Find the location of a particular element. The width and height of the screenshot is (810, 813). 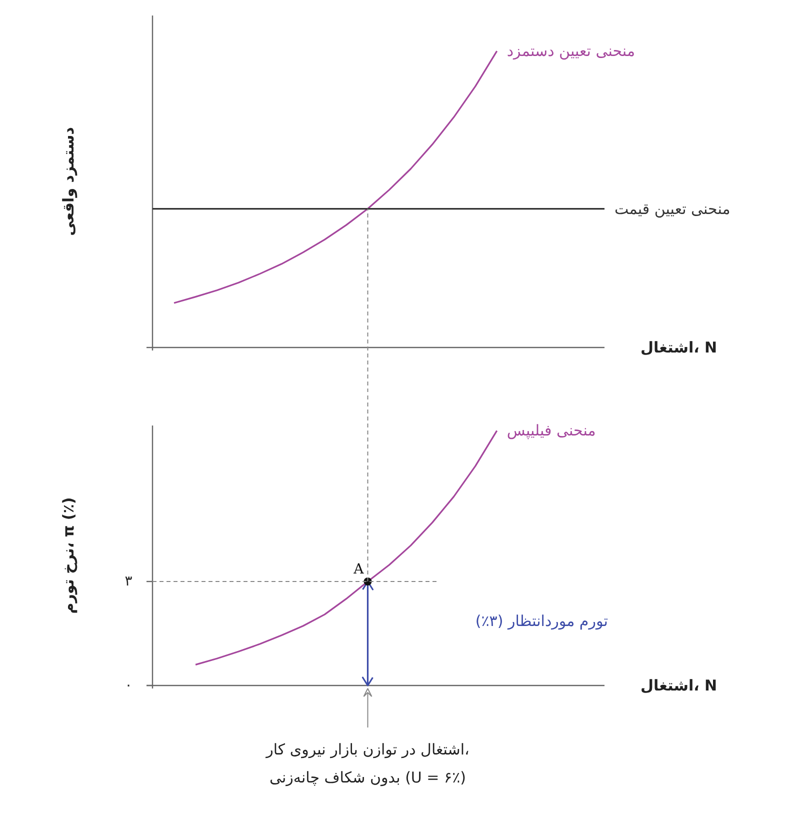

series-label: منحنی تعیین دستمزد is located at coordinates (570, 51).